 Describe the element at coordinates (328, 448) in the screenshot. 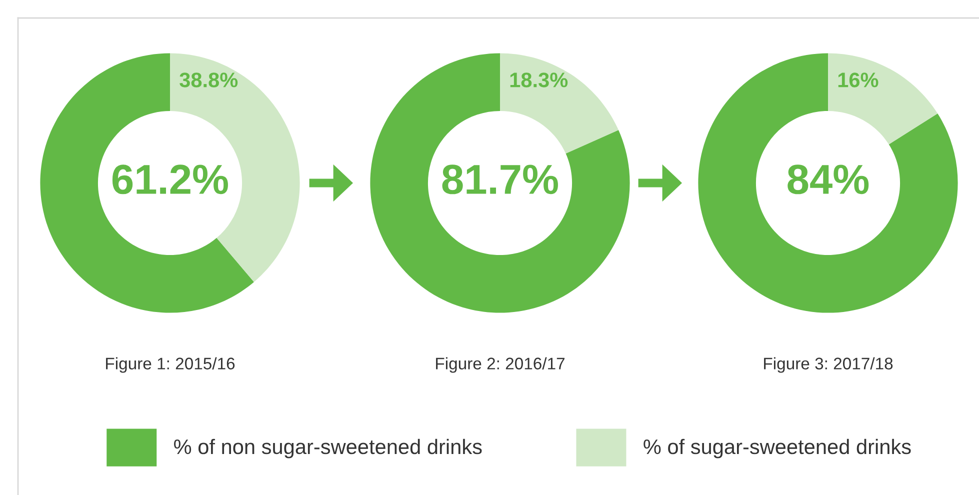

I see `legend-label: % of non sugar-sweetened drinks` at that location.